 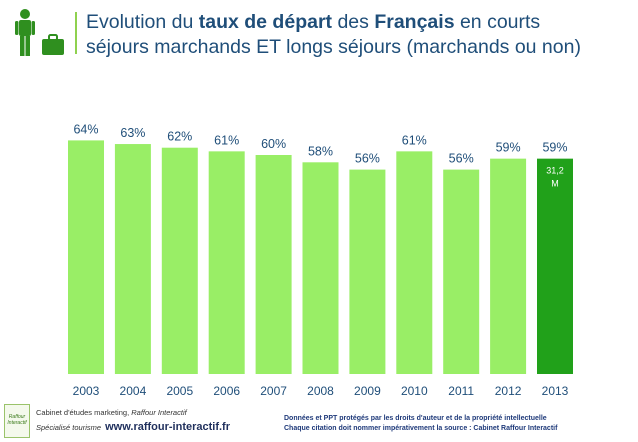 I want to click on x-tick-label-2010: 2010, so click(x=414, y=391).